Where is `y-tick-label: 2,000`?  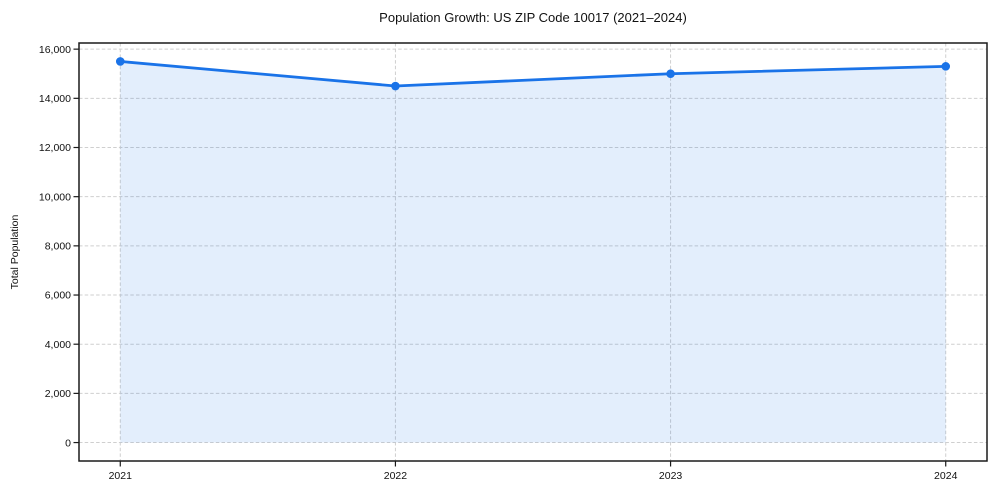 y-tick-label: 2,000 is located at coordinates (58, 394).